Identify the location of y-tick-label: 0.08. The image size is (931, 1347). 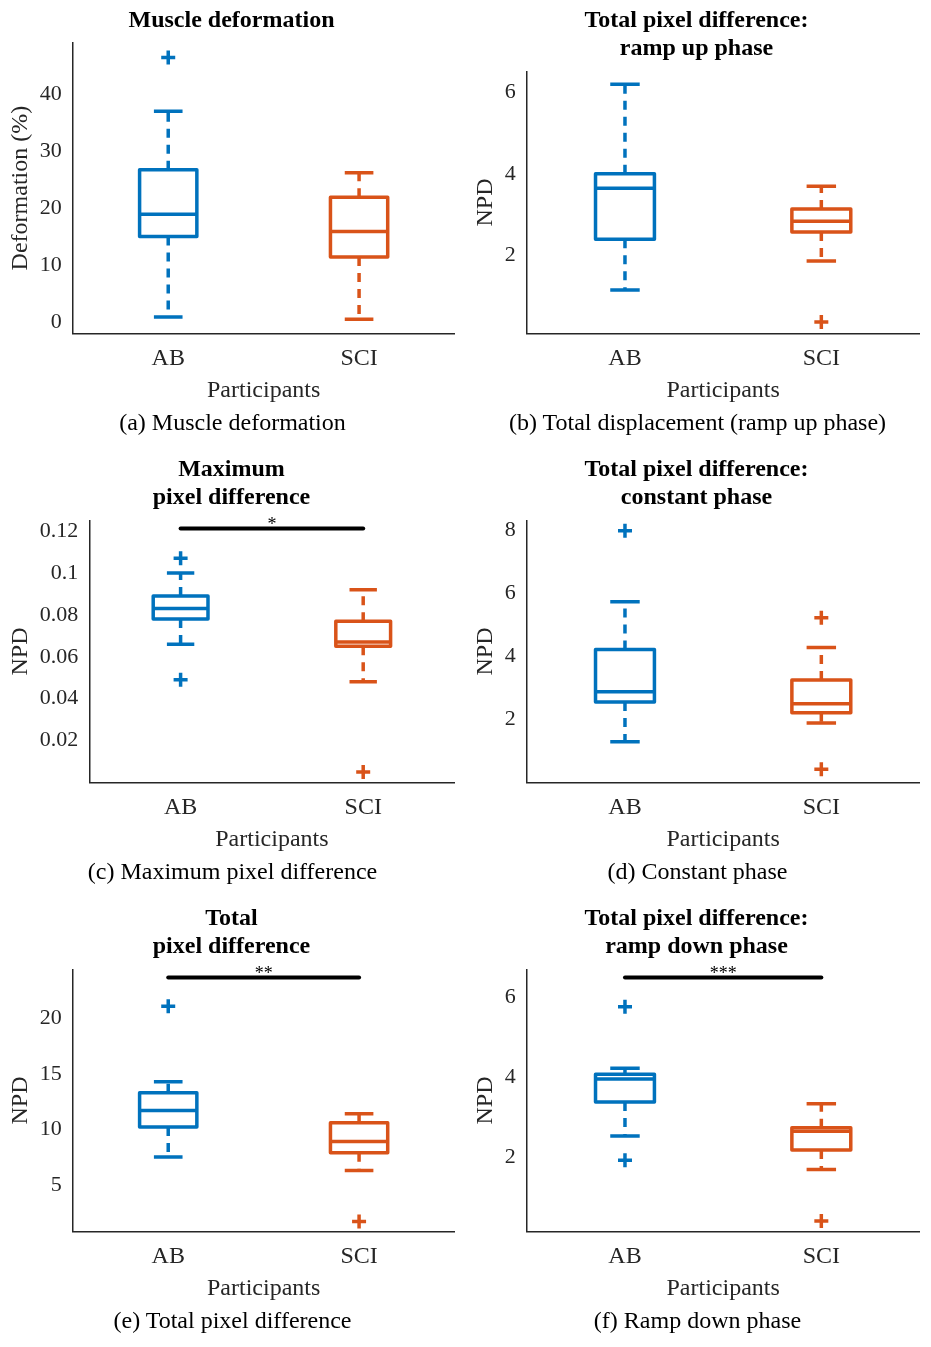
(59, 613).